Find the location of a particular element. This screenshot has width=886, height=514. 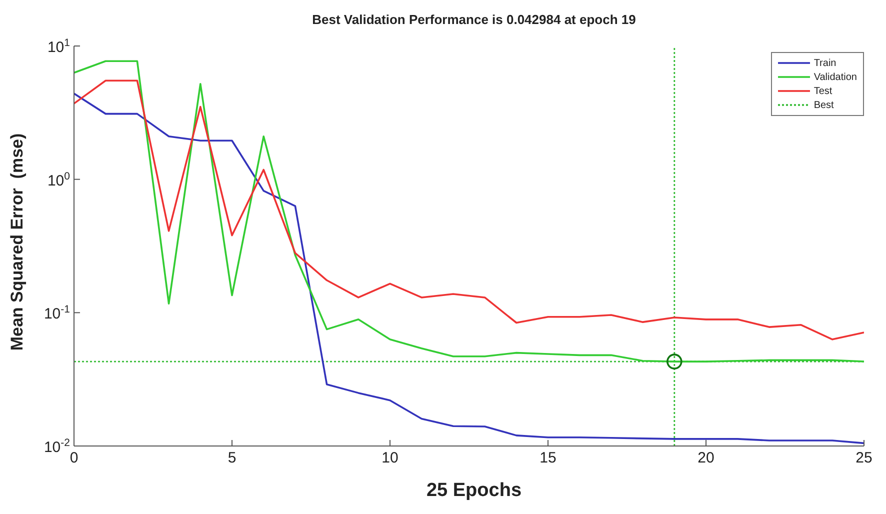

y-tick-label: 10$^{0}$ is located at coordinates (58, 180).